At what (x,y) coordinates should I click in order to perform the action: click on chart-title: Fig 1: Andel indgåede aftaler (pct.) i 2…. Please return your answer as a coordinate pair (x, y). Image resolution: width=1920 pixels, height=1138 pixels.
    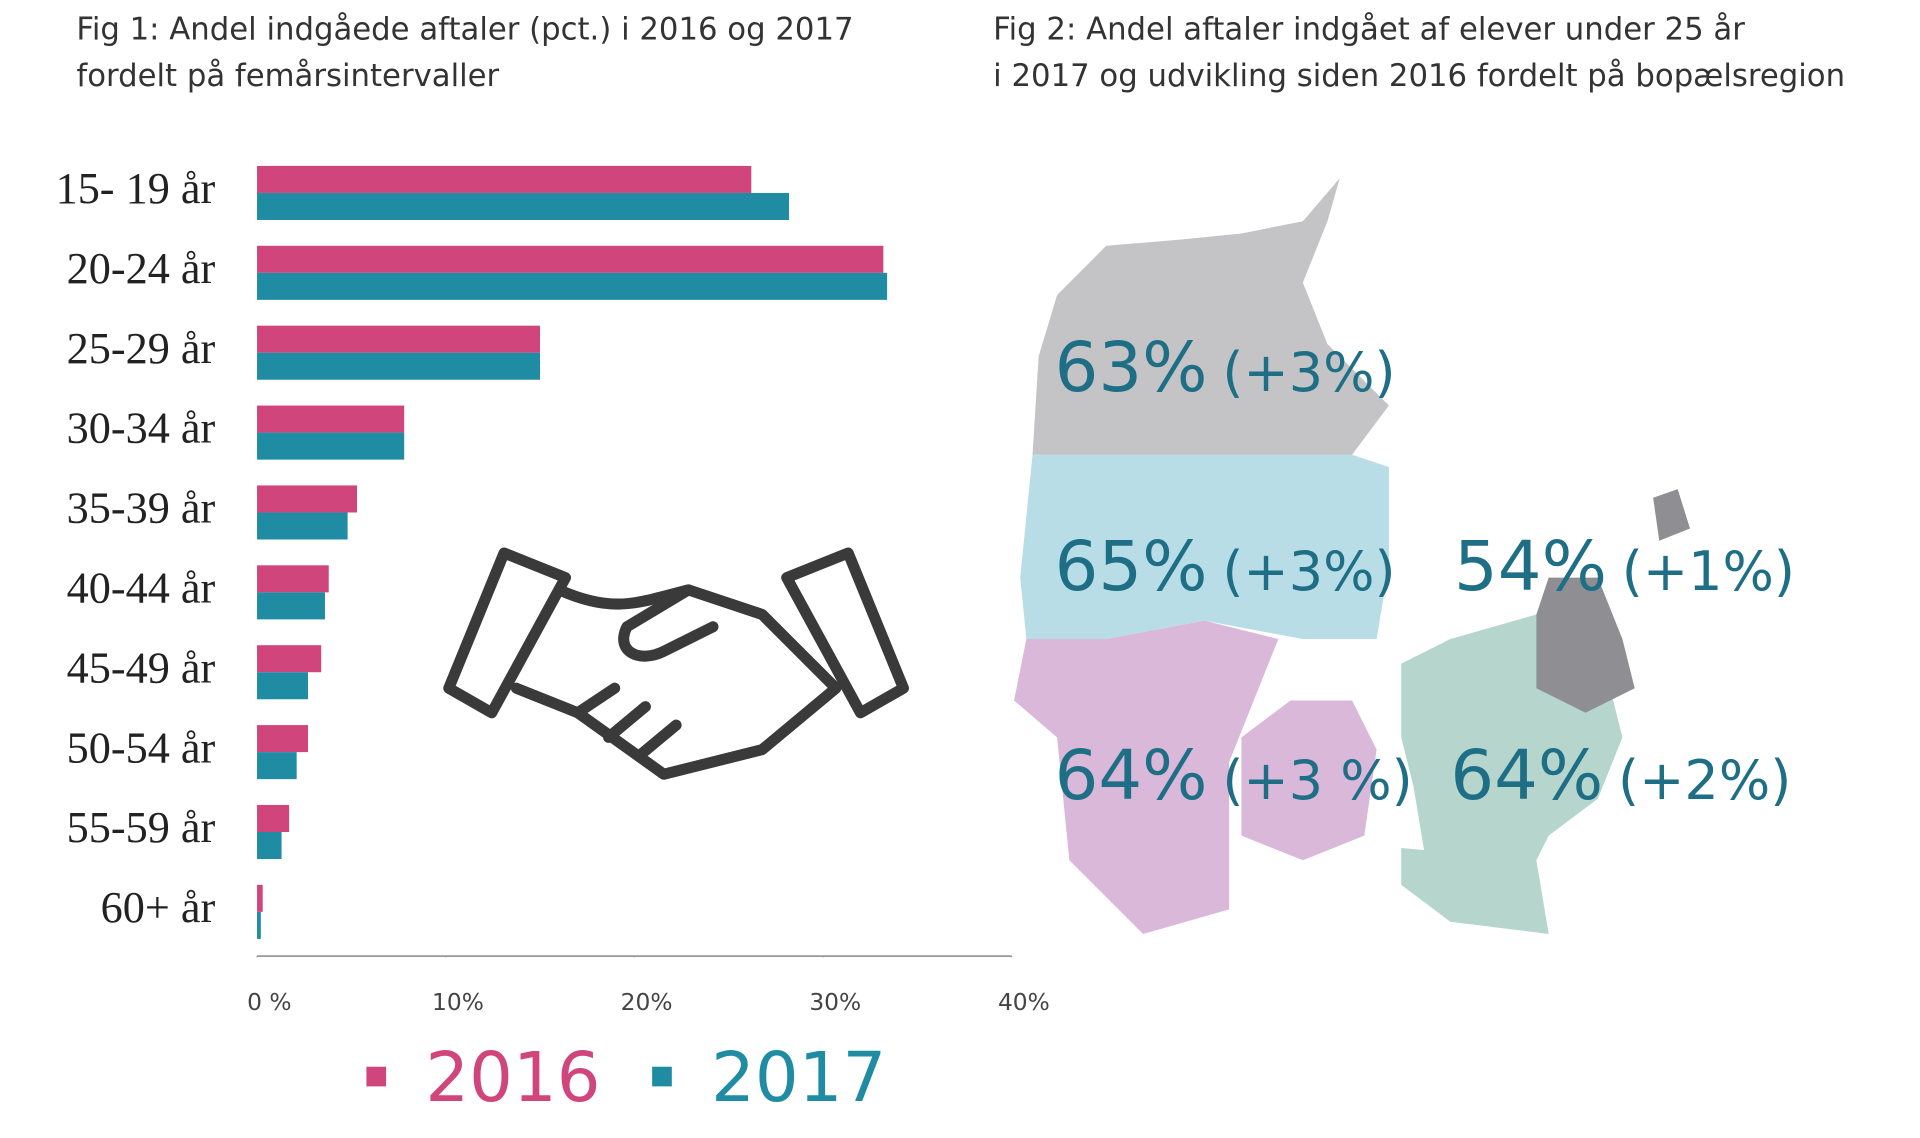
    Looking at the image, I should click on (464, 29).